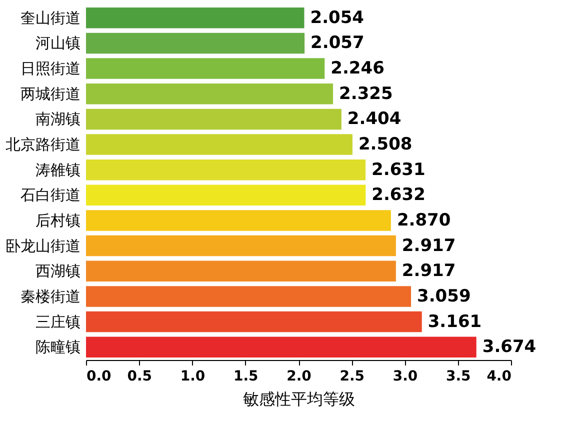 The height and width of the screenshot is (443, 565). What do you see at coordinates (50, 93) in the screenshot?
I see `y-tick-label: 两城街道` at bounding box center [50, 93].